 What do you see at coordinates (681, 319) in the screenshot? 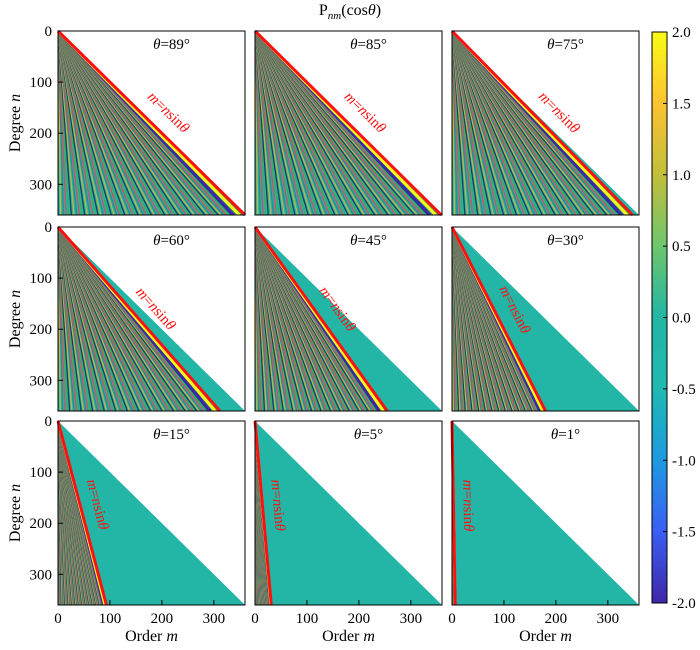
I see `colorbar-tick-label: 0.0` at bounding box center [681, 319].